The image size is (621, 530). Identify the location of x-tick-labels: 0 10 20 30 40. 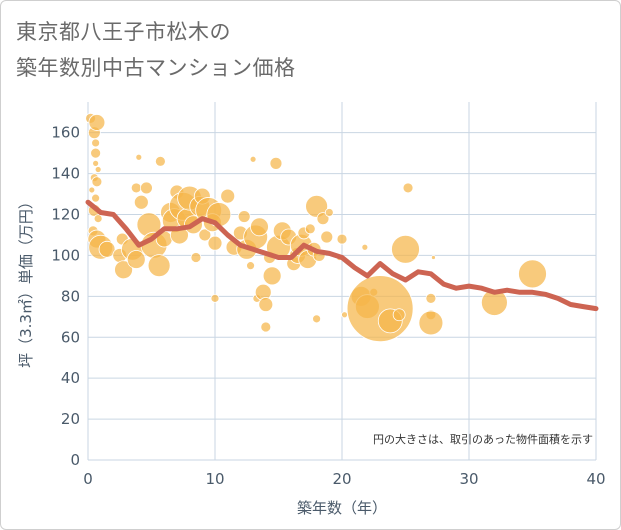
(344, 479).